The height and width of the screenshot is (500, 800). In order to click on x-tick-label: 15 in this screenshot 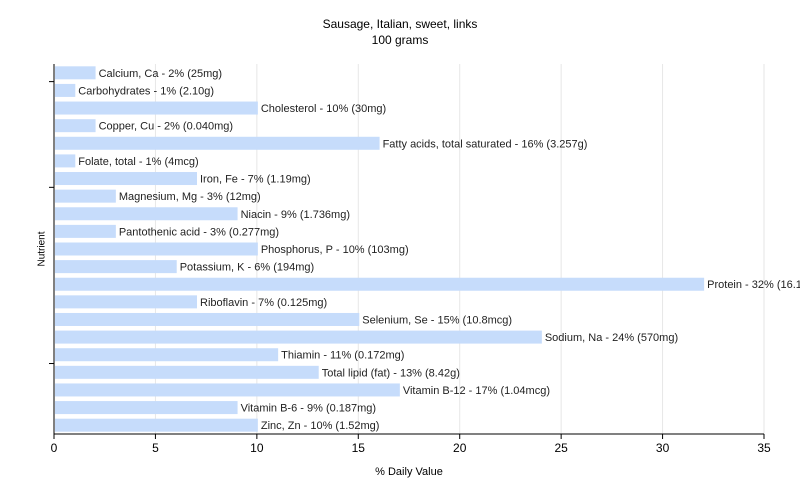, I will do `click(359, 448)`.